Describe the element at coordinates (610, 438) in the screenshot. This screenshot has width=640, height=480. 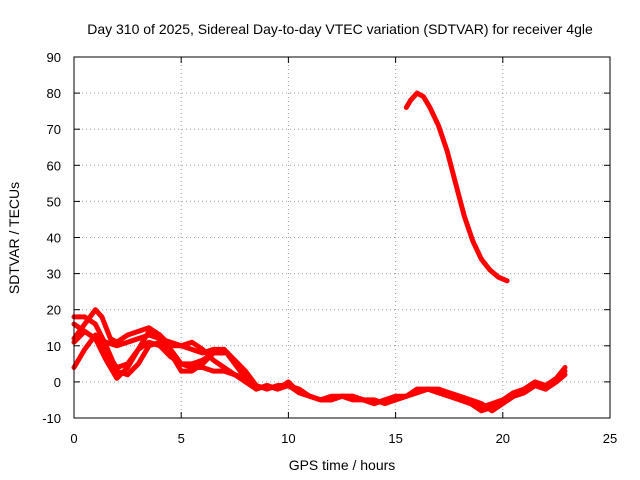
I see `x-tick-label: 25` at that location.